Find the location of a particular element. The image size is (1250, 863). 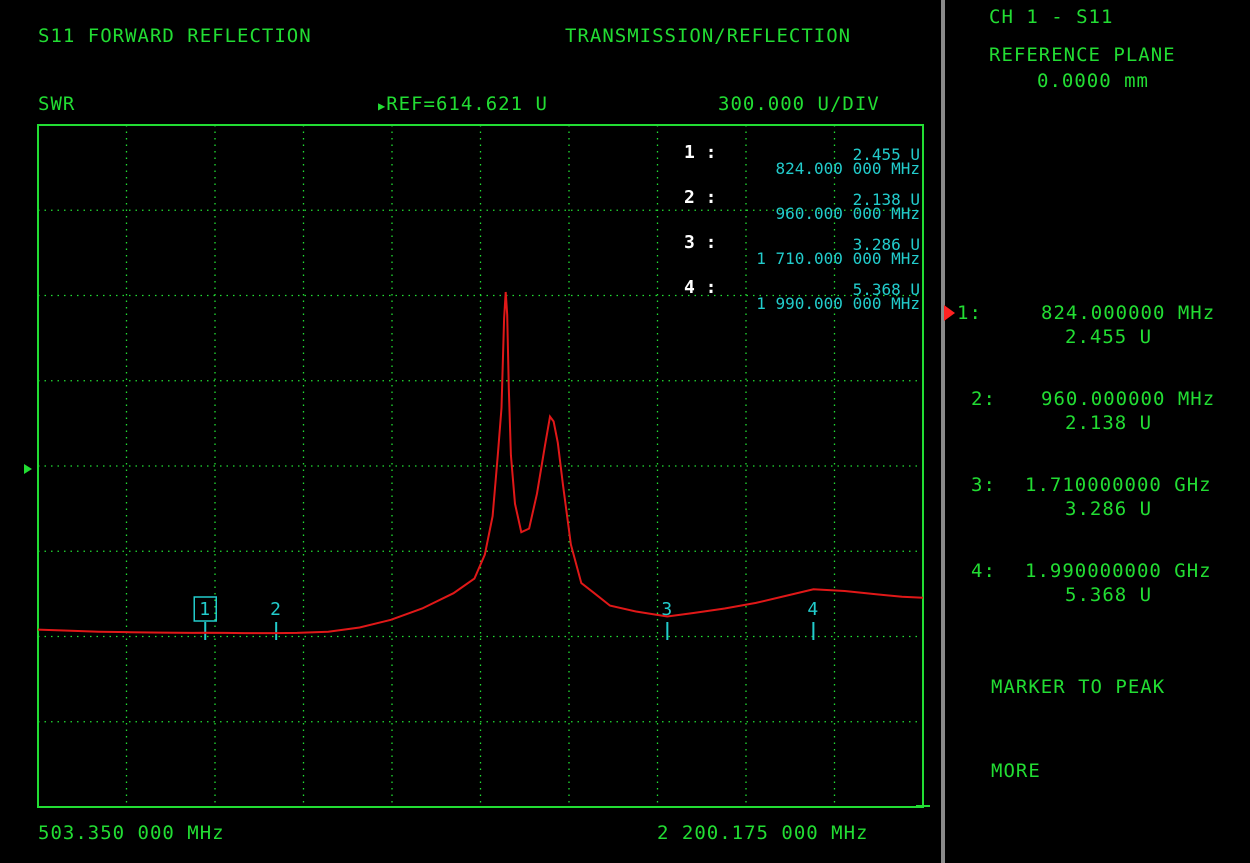

marker-to-peak-softkey: MARKER TO PEAK is located at coordinates (1078, 687).